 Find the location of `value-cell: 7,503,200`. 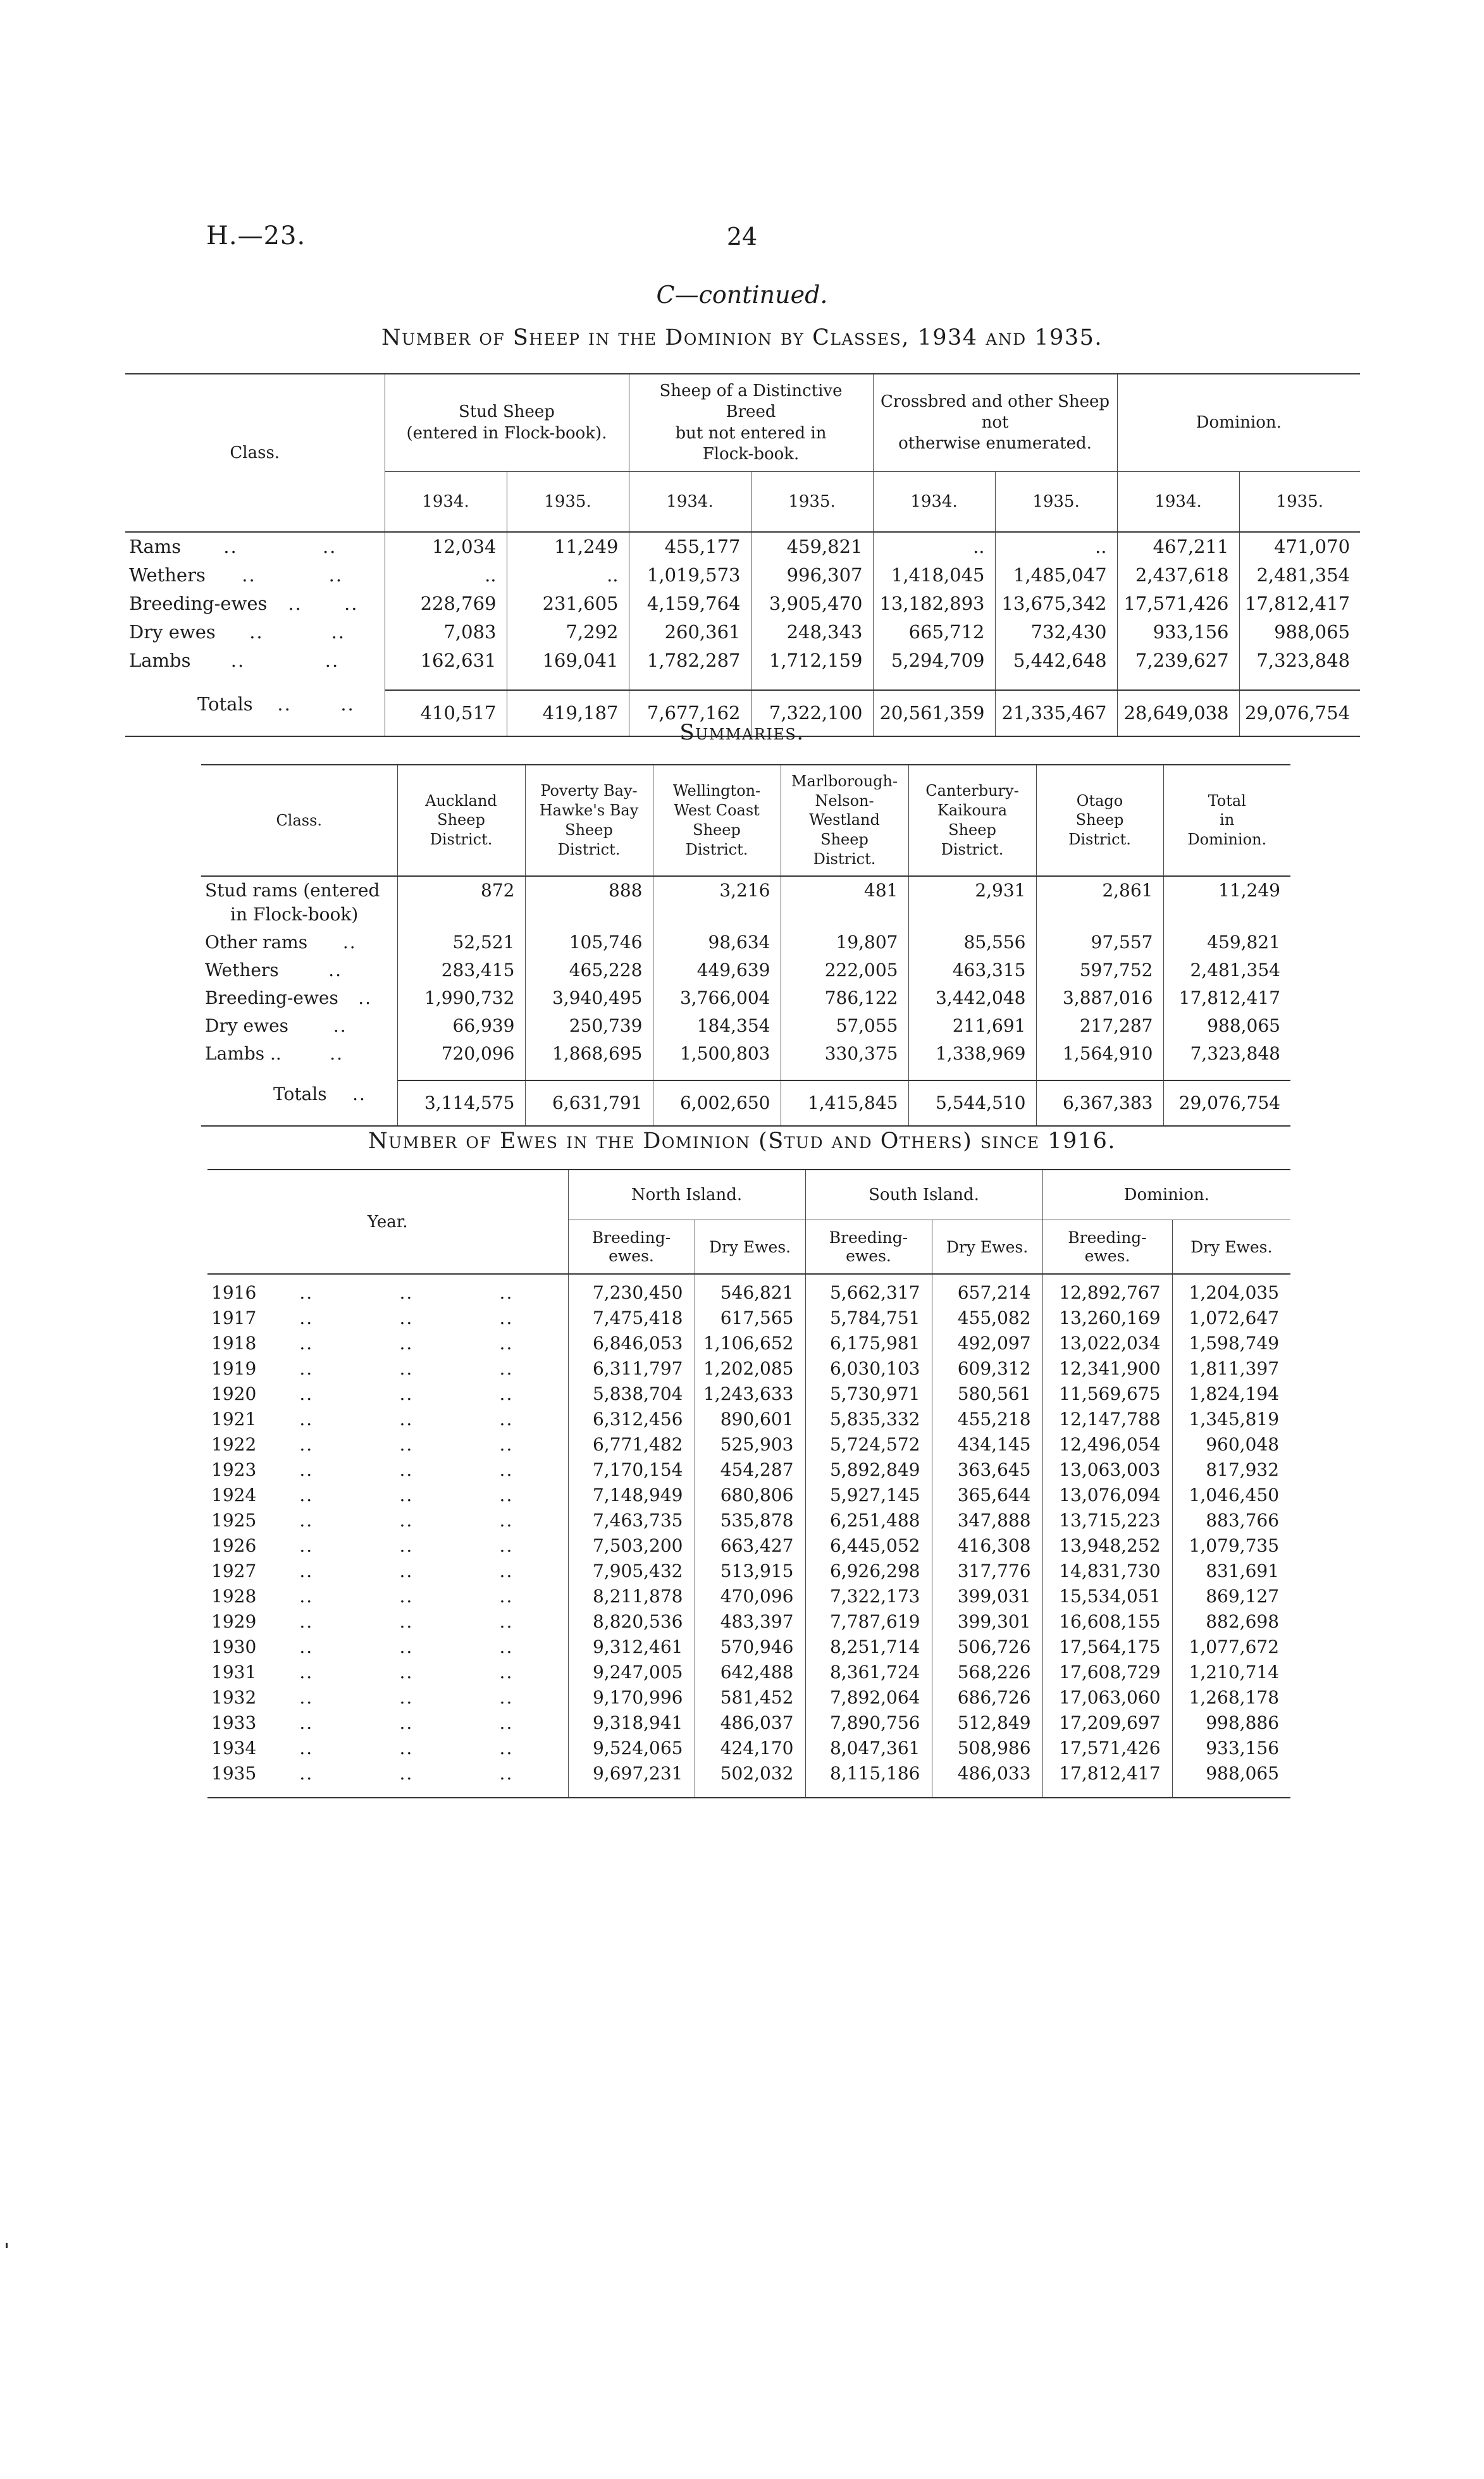

value-cell: 7,503,200 is located at coordinates (631, 1546).